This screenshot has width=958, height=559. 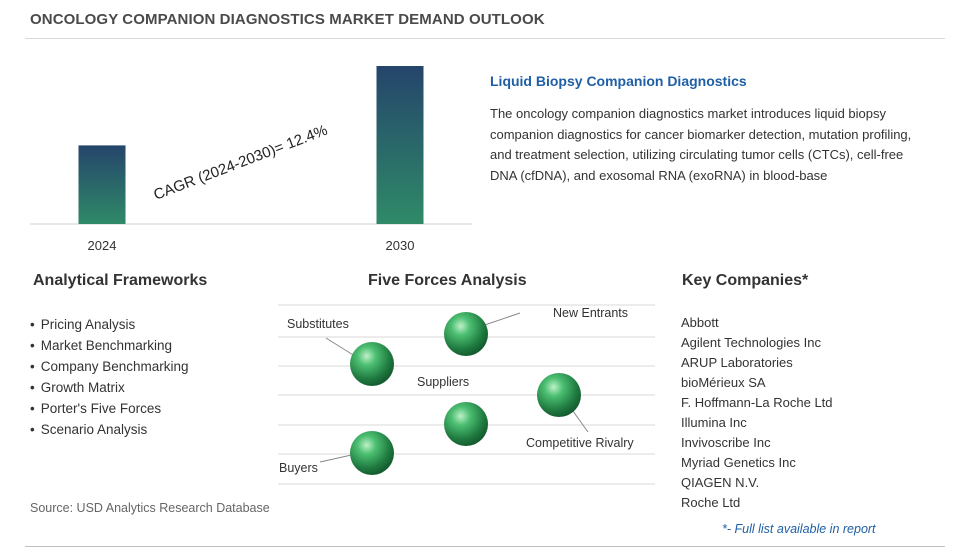 I want to click on list-item: Agilent Technologies Inc, so click(x=751, y=342).